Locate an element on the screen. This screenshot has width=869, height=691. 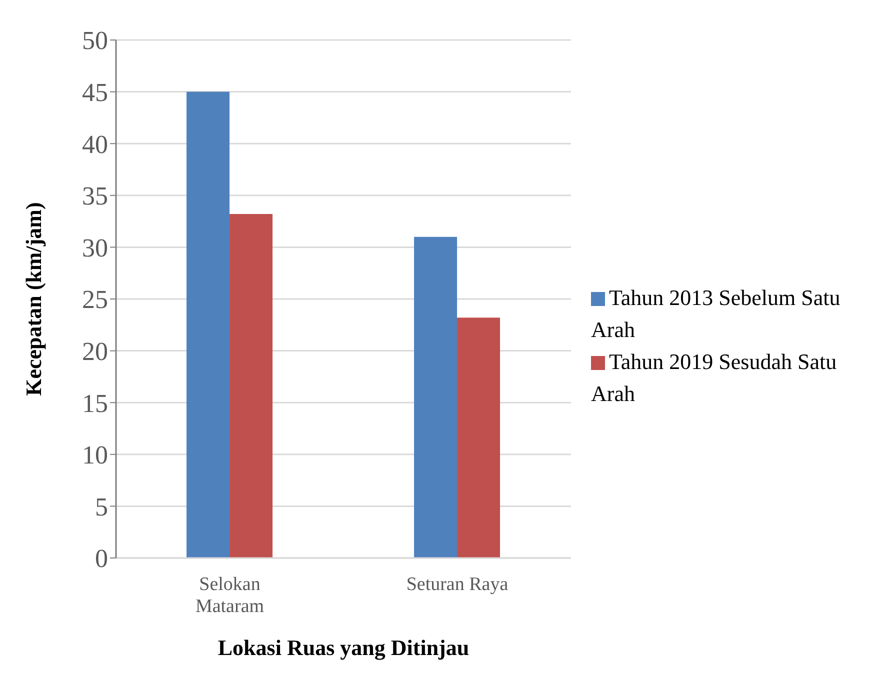
y-tick-label: 20 is located at coordinates (95, 351).